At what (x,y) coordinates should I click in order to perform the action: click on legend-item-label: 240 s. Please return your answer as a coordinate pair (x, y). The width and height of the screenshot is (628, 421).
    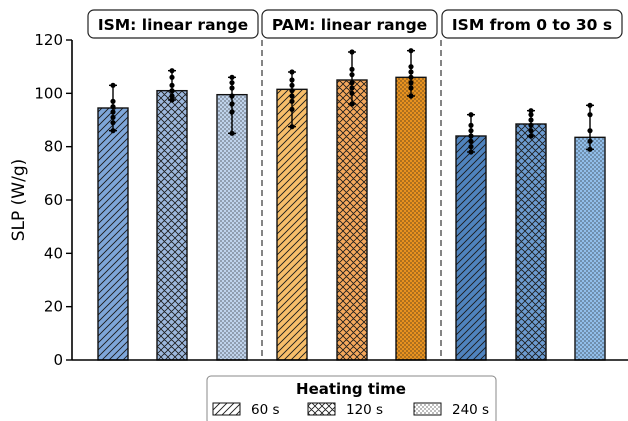
    Looking at the image, I should click on (470, 410).